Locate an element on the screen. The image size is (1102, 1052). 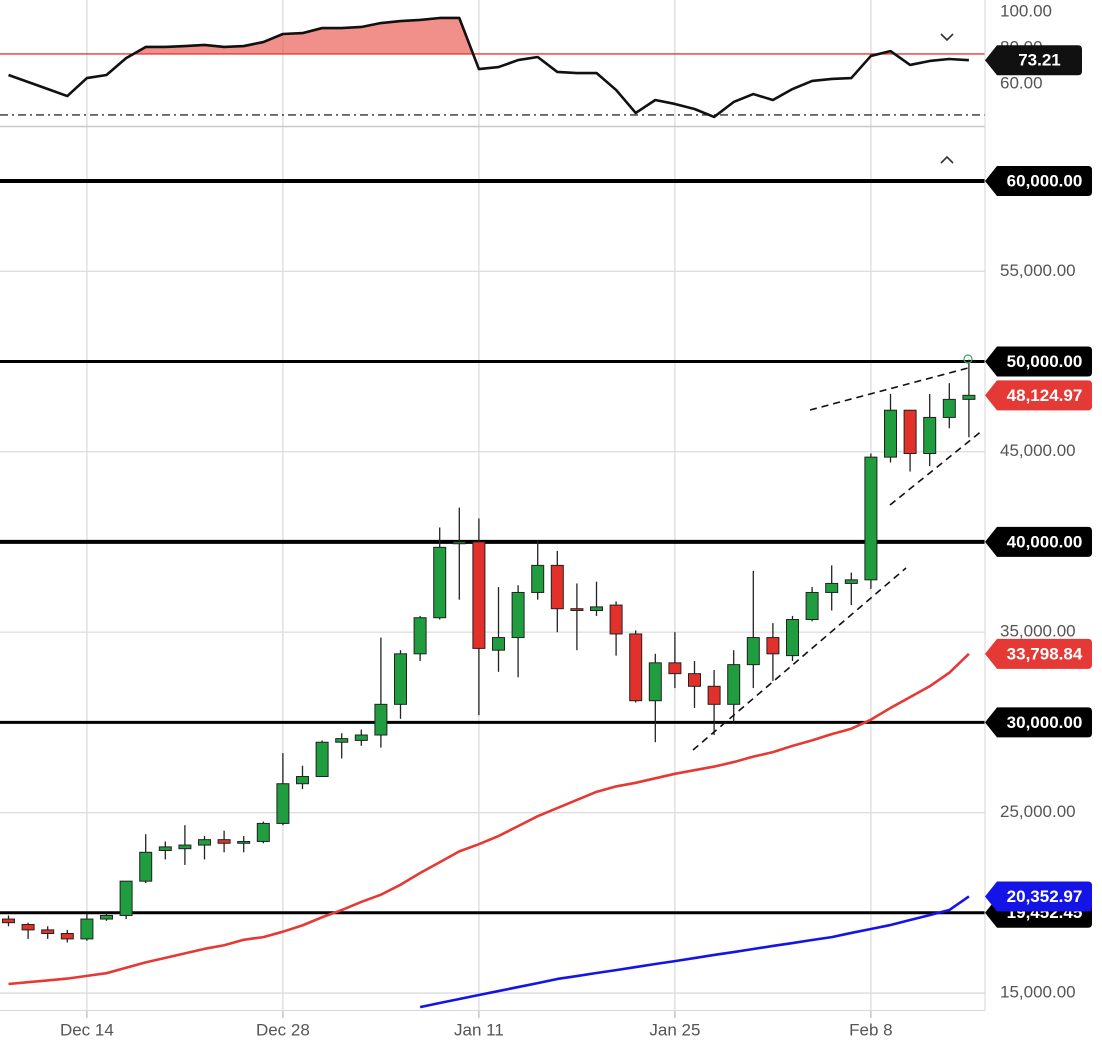
x-tick-label: Jan 25 is located at coordinates (674, 1029).